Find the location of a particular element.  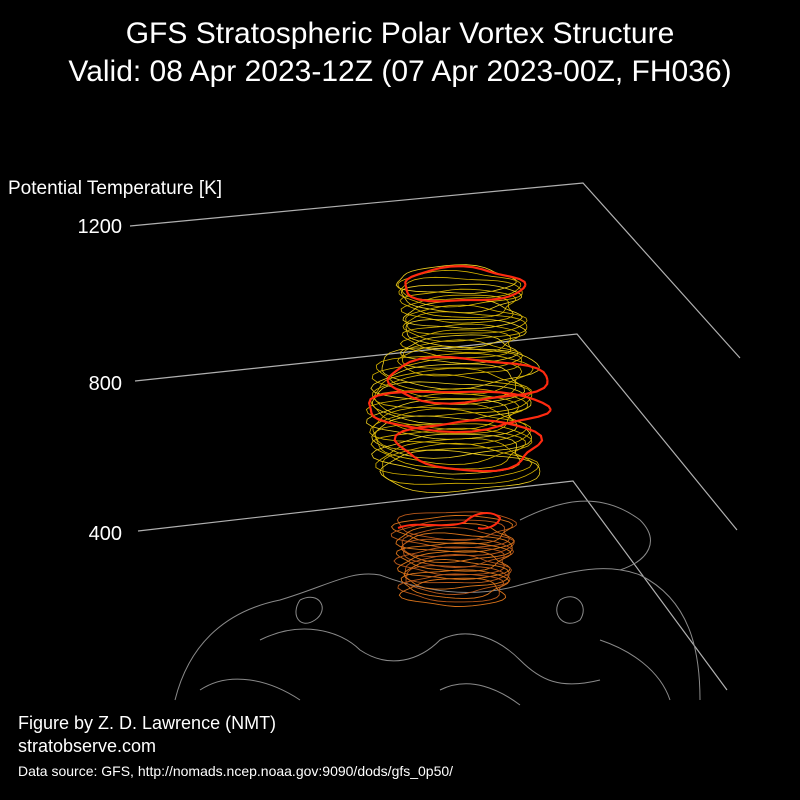

title: GFS Stratospheric Polar Vortex Structure is located at coordinates (400, 33).